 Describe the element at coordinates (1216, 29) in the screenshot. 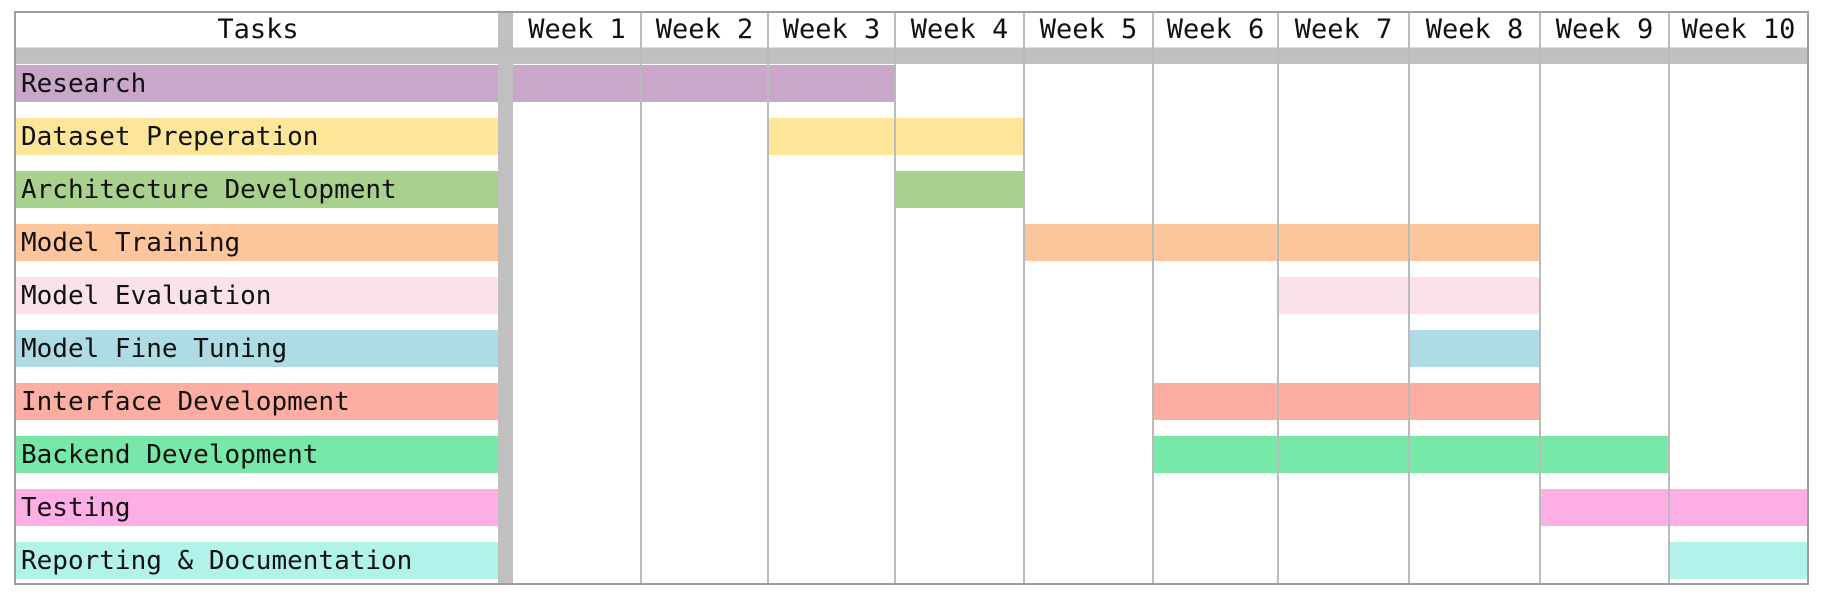

I see `week-header: Week 6` at that location.